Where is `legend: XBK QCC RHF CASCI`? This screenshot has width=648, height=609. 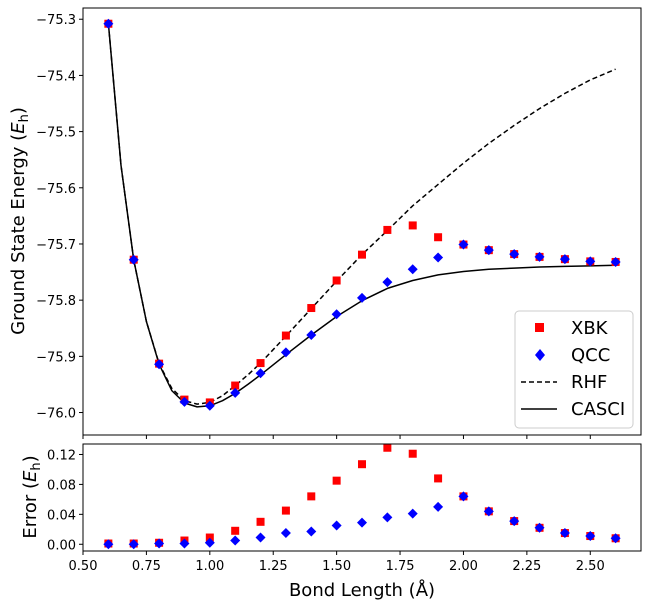 legend: XBK QCC RHF CASCI is located at coordinates (574, 369).